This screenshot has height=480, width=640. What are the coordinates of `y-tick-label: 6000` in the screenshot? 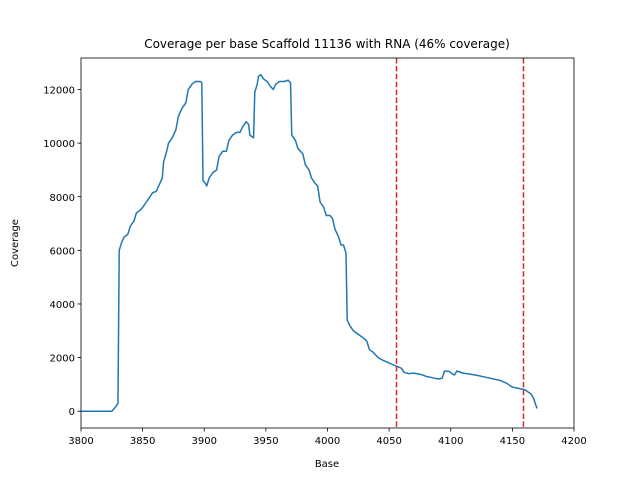 It's located at (62, 251).